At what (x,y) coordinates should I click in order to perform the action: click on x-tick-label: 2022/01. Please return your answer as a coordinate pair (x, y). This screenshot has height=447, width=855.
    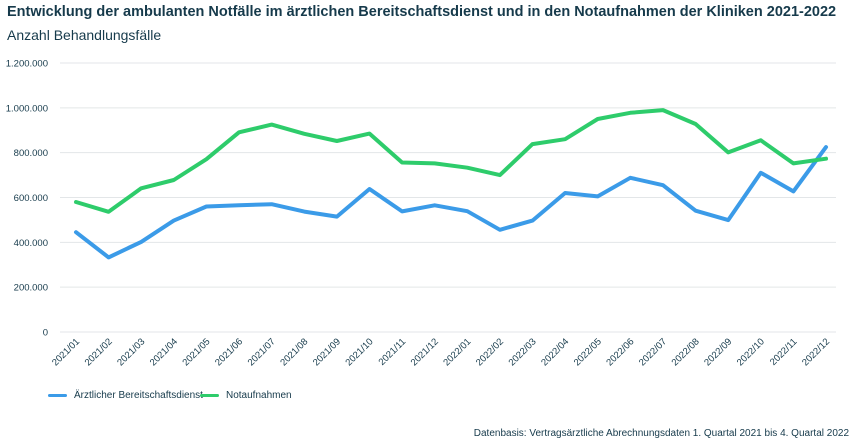
    Looking at the image, I should click on (457, 352).